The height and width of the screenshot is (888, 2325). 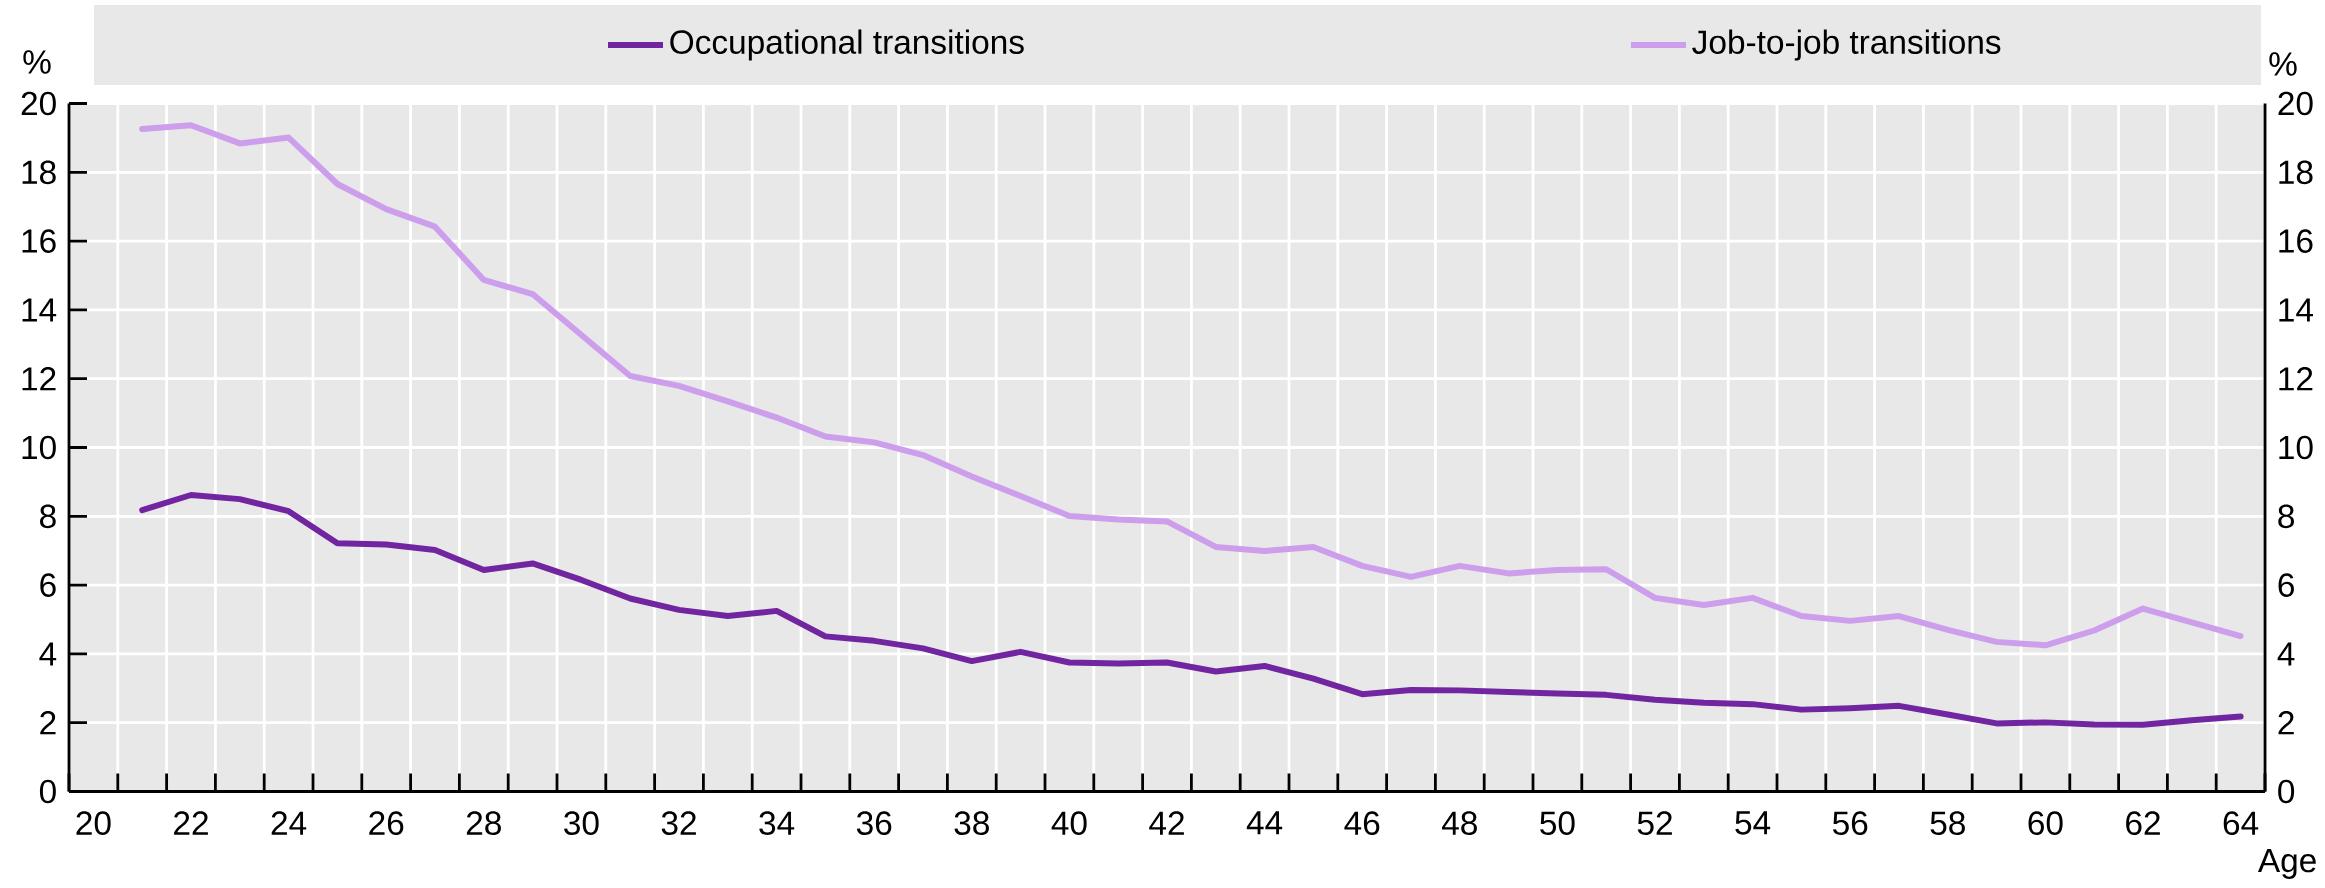 What do you see at coordinates (48, 585) in the screenshot?
I see `y-tick-label: 6` at bounding box center [48, 585].